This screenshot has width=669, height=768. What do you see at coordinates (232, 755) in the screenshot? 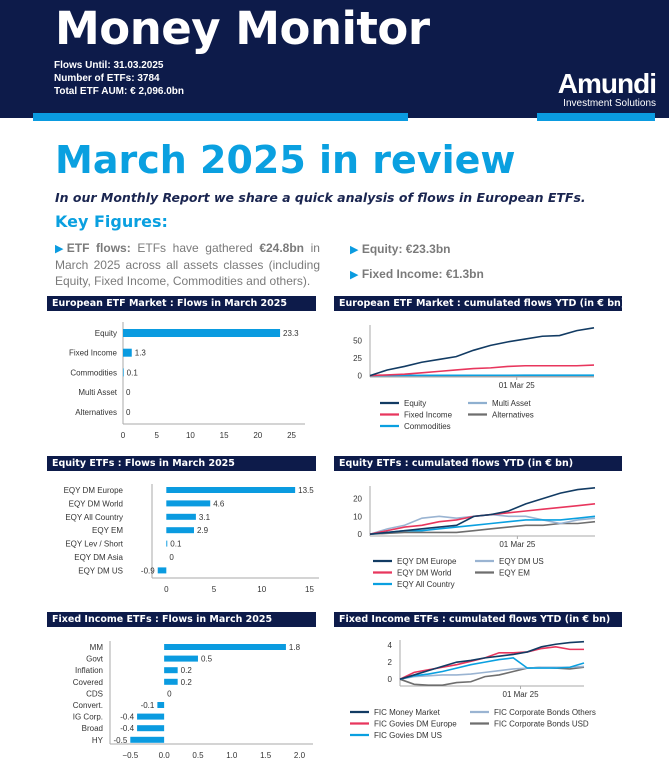
I see `x-tick-label: 1.0` at bounding box center [232, 755].